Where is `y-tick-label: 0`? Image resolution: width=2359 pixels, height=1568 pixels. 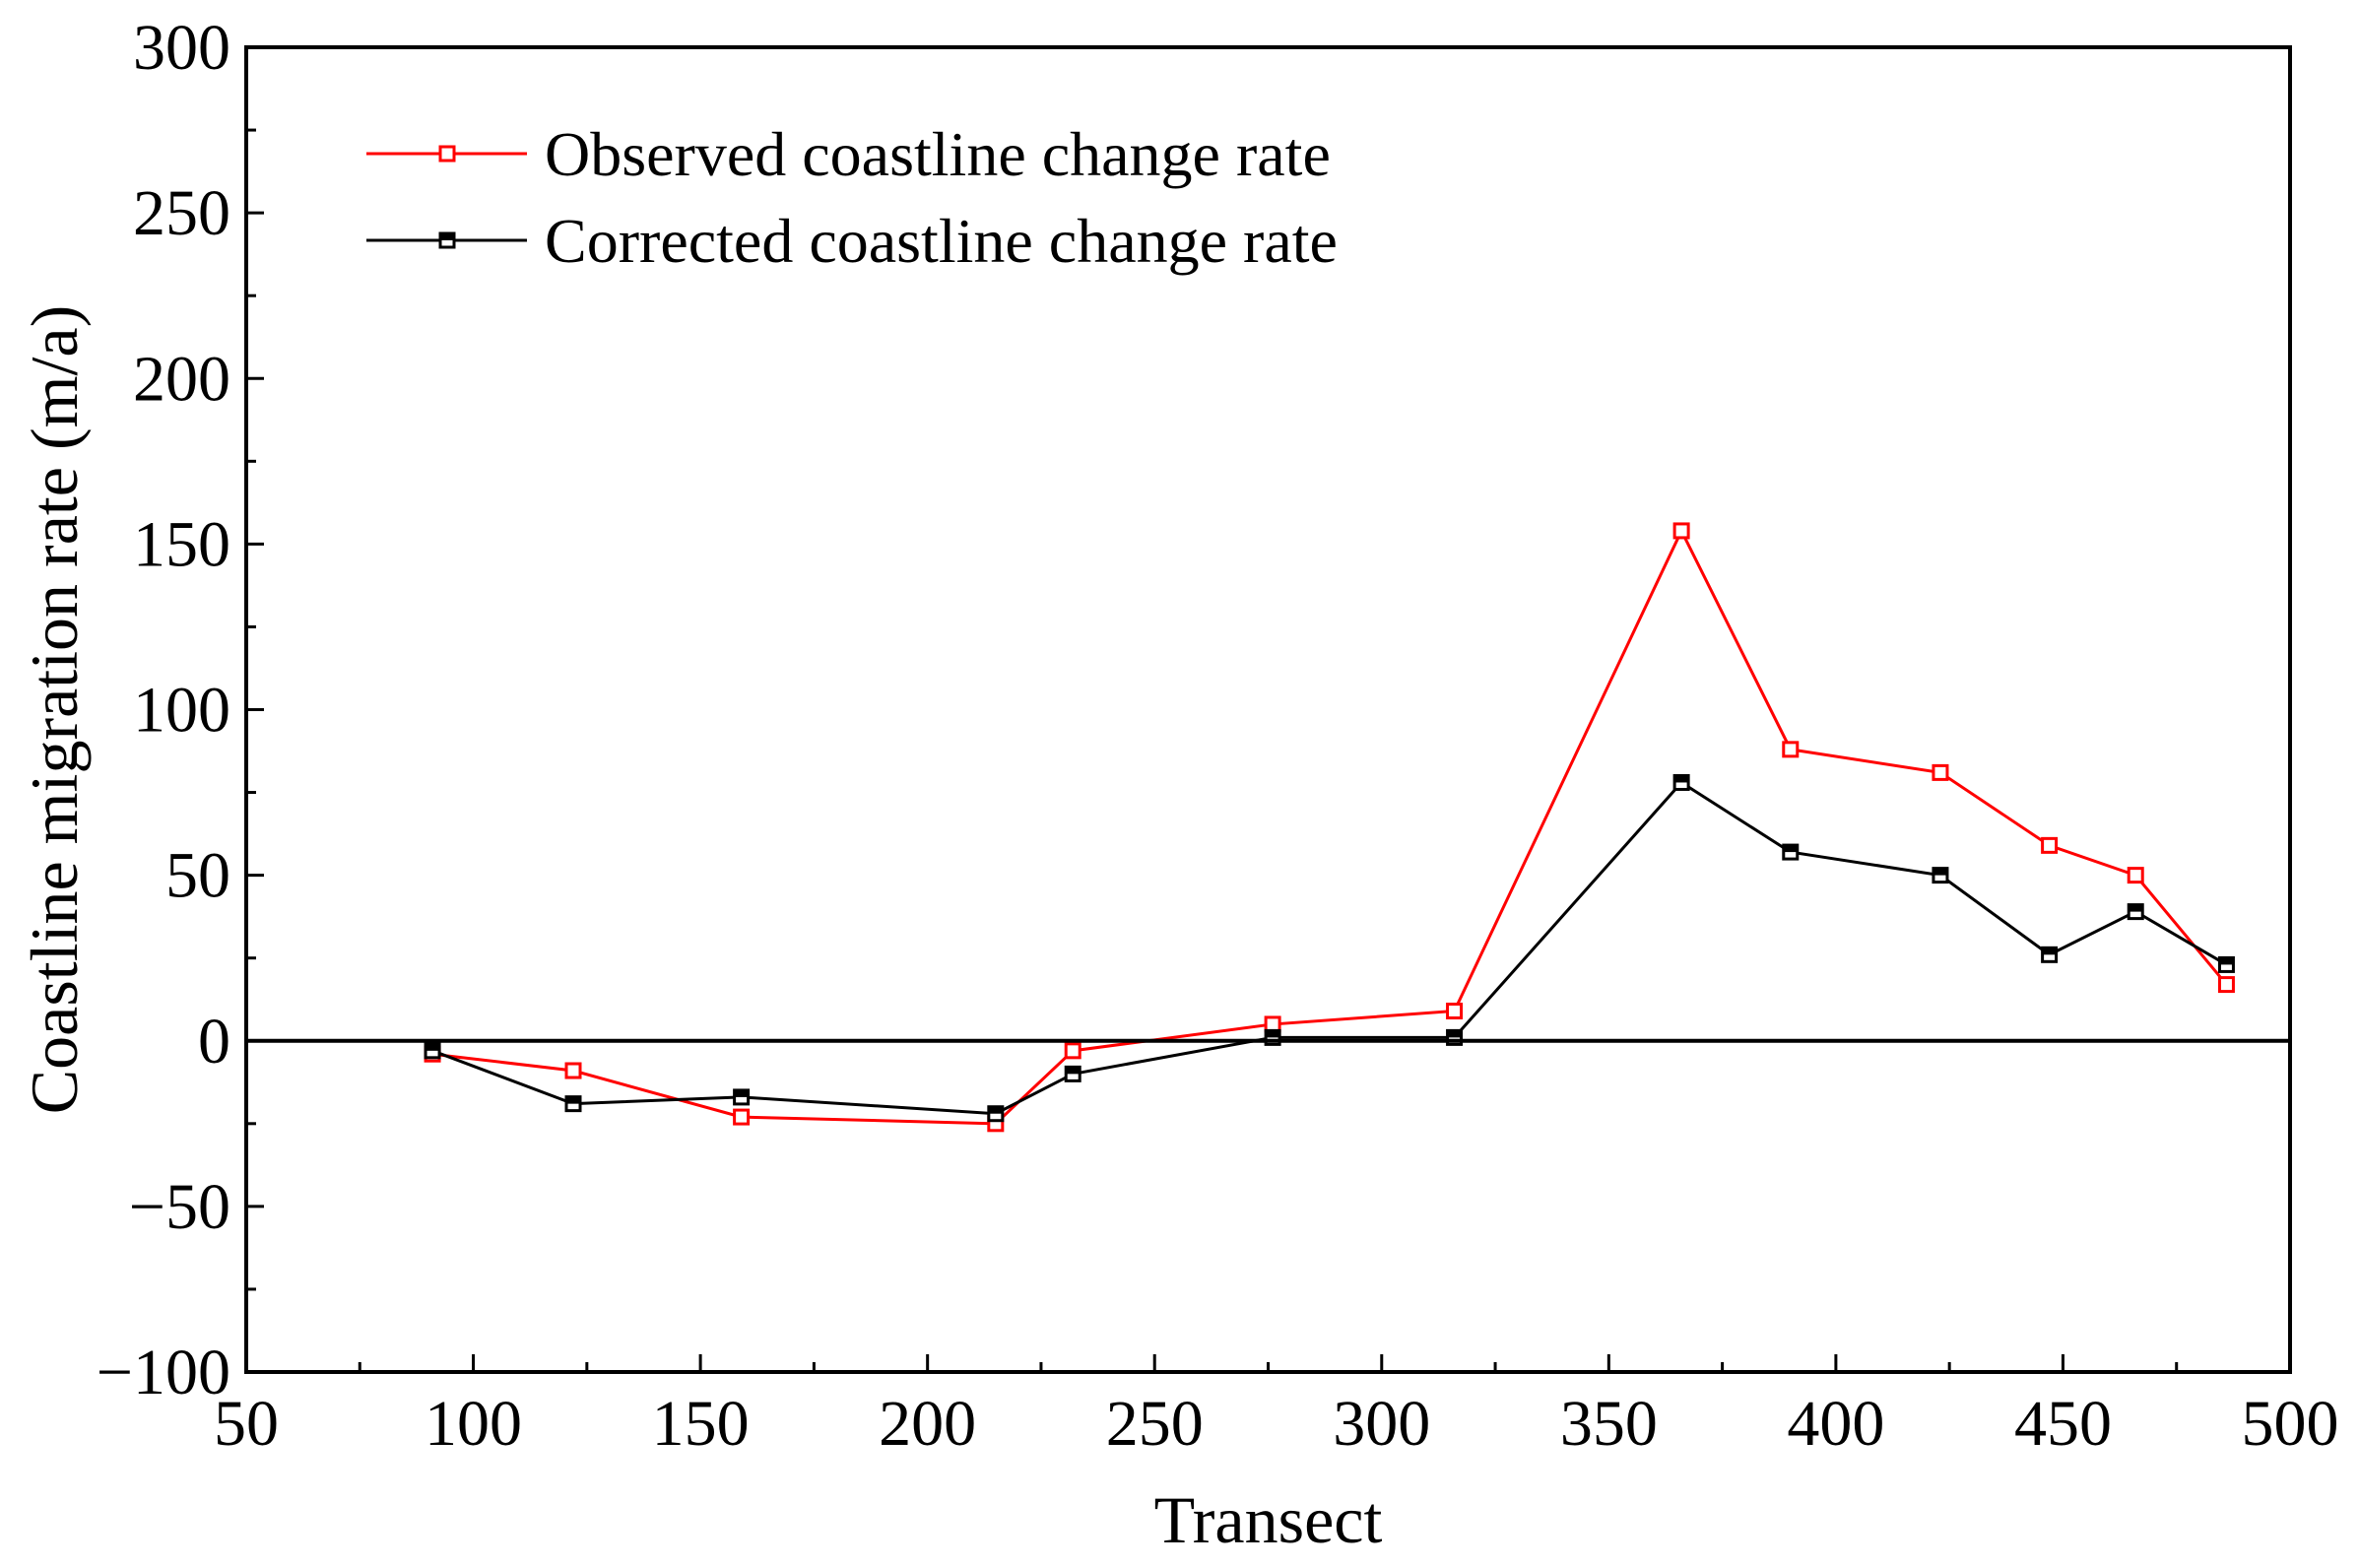
y-tick-label: 0 is located at coordinates (214, 1042).